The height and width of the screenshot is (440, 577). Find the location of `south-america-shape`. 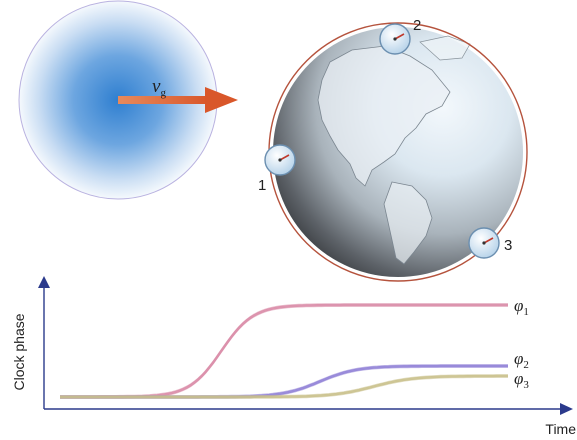

south-america-shape is located at coordinates (408, 223).